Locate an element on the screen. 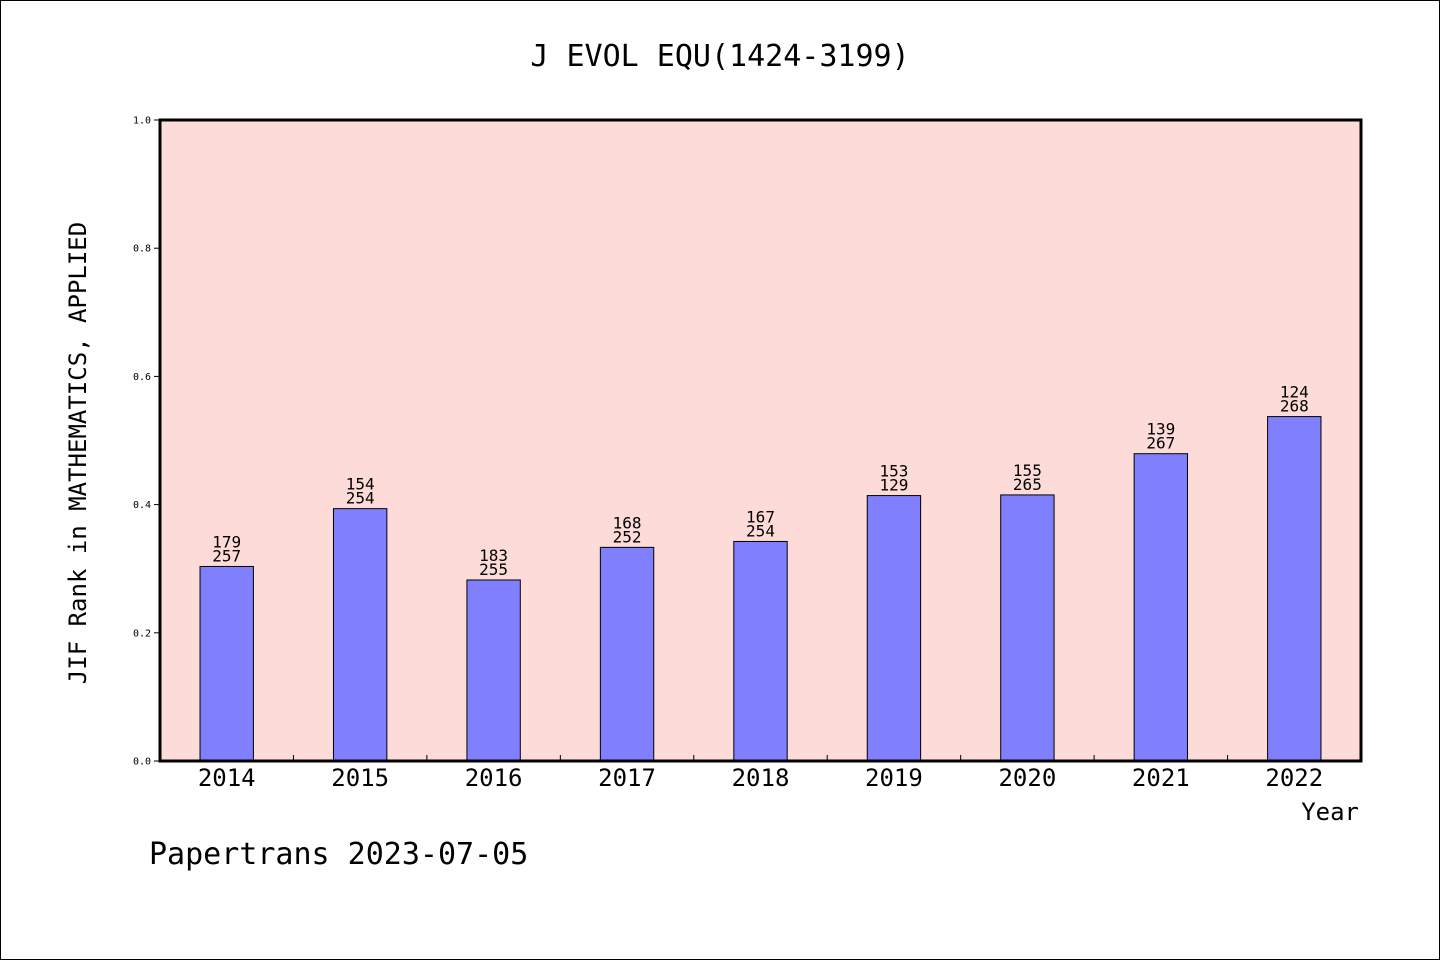 This screenshot has width=1440, height=964. bar-label-rank: 168 is located at coordinates (627, 522).